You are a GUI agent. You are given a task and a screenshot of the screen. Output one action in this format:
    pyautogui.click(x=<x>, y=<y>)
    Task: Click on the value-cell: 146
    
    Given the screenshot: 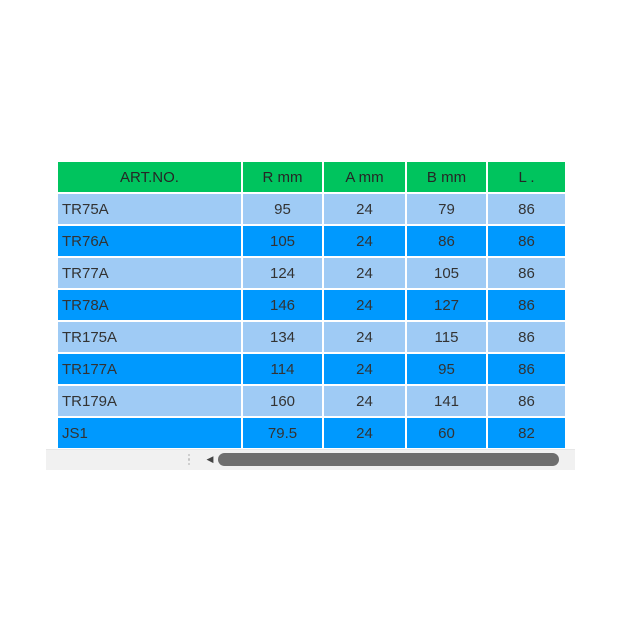 What is the action you would take?
    pyautogui.click(x=282, y=305)
    